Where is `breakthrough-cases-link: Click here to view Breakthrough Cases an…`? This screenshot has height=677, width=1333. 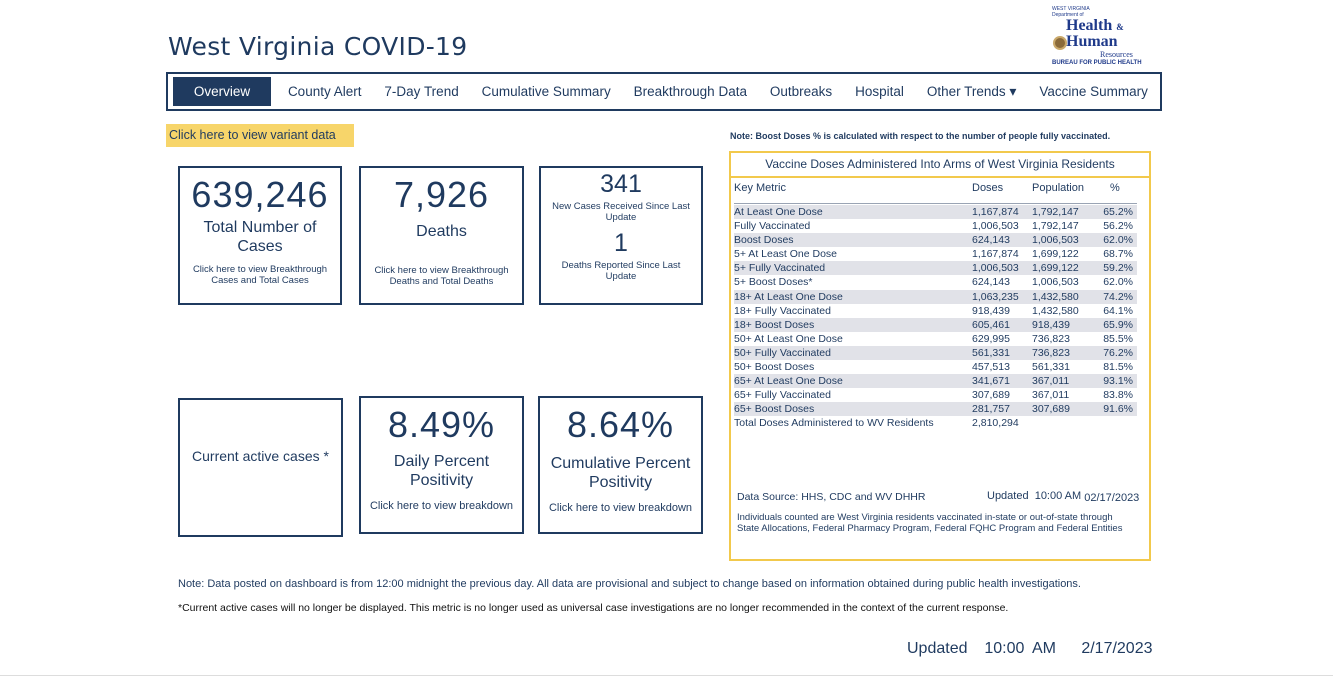 breakthrough-cases-link: Click here to view Breakthrough Cases an… is located at coordinates (260, 275).